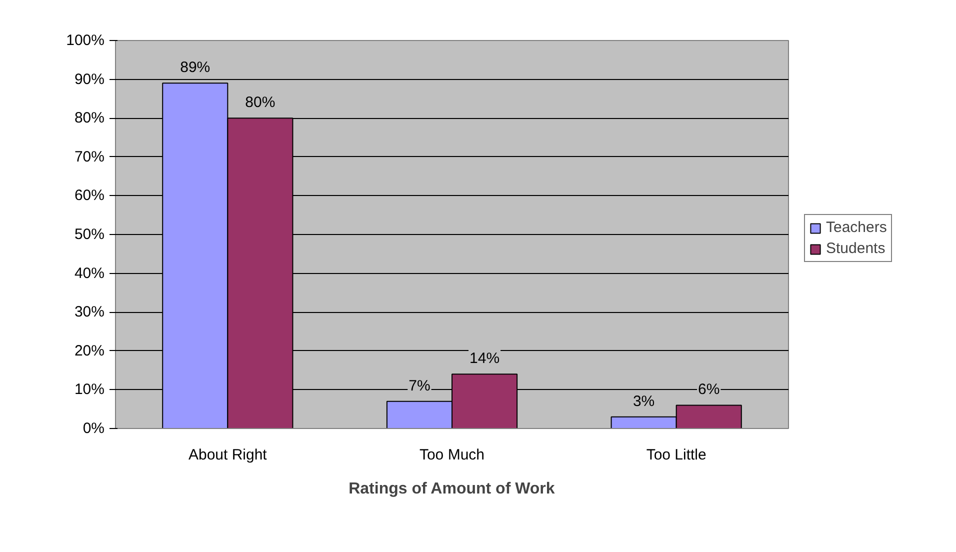 Image resolution: width=956 pixels, height=552 pixels. I want to click on data-label: 14%, so click(485, 359).